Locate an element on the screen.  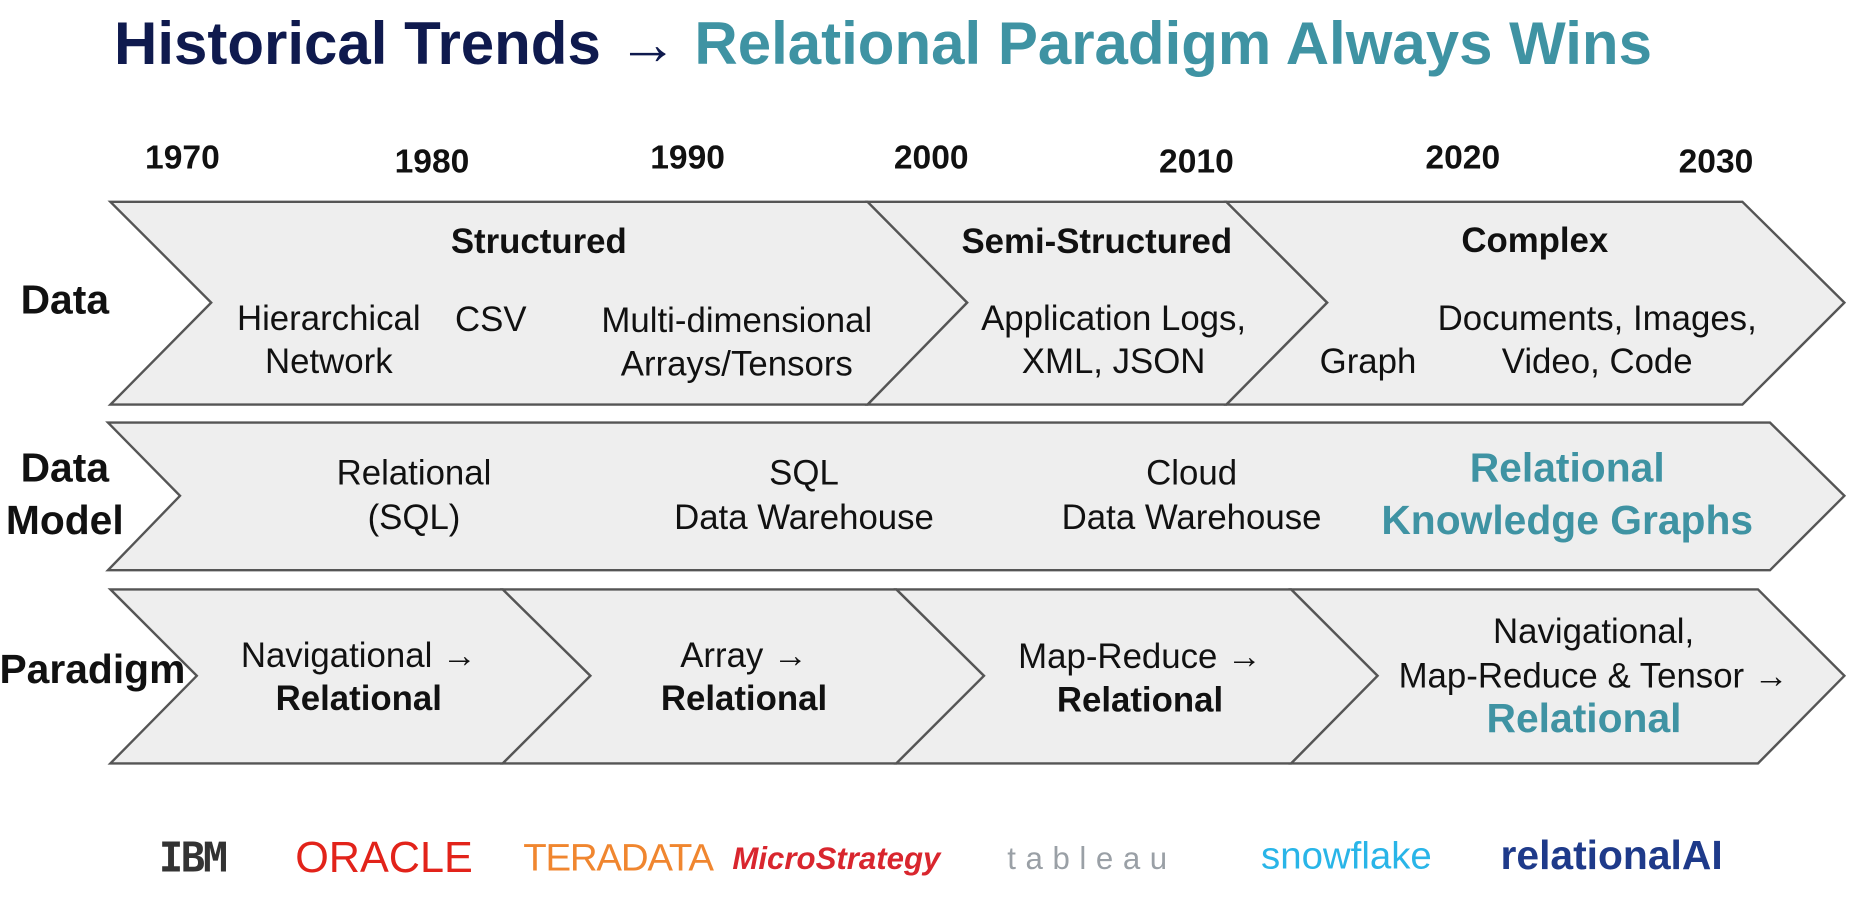
item: CSV is located at coordinates (491, 319).